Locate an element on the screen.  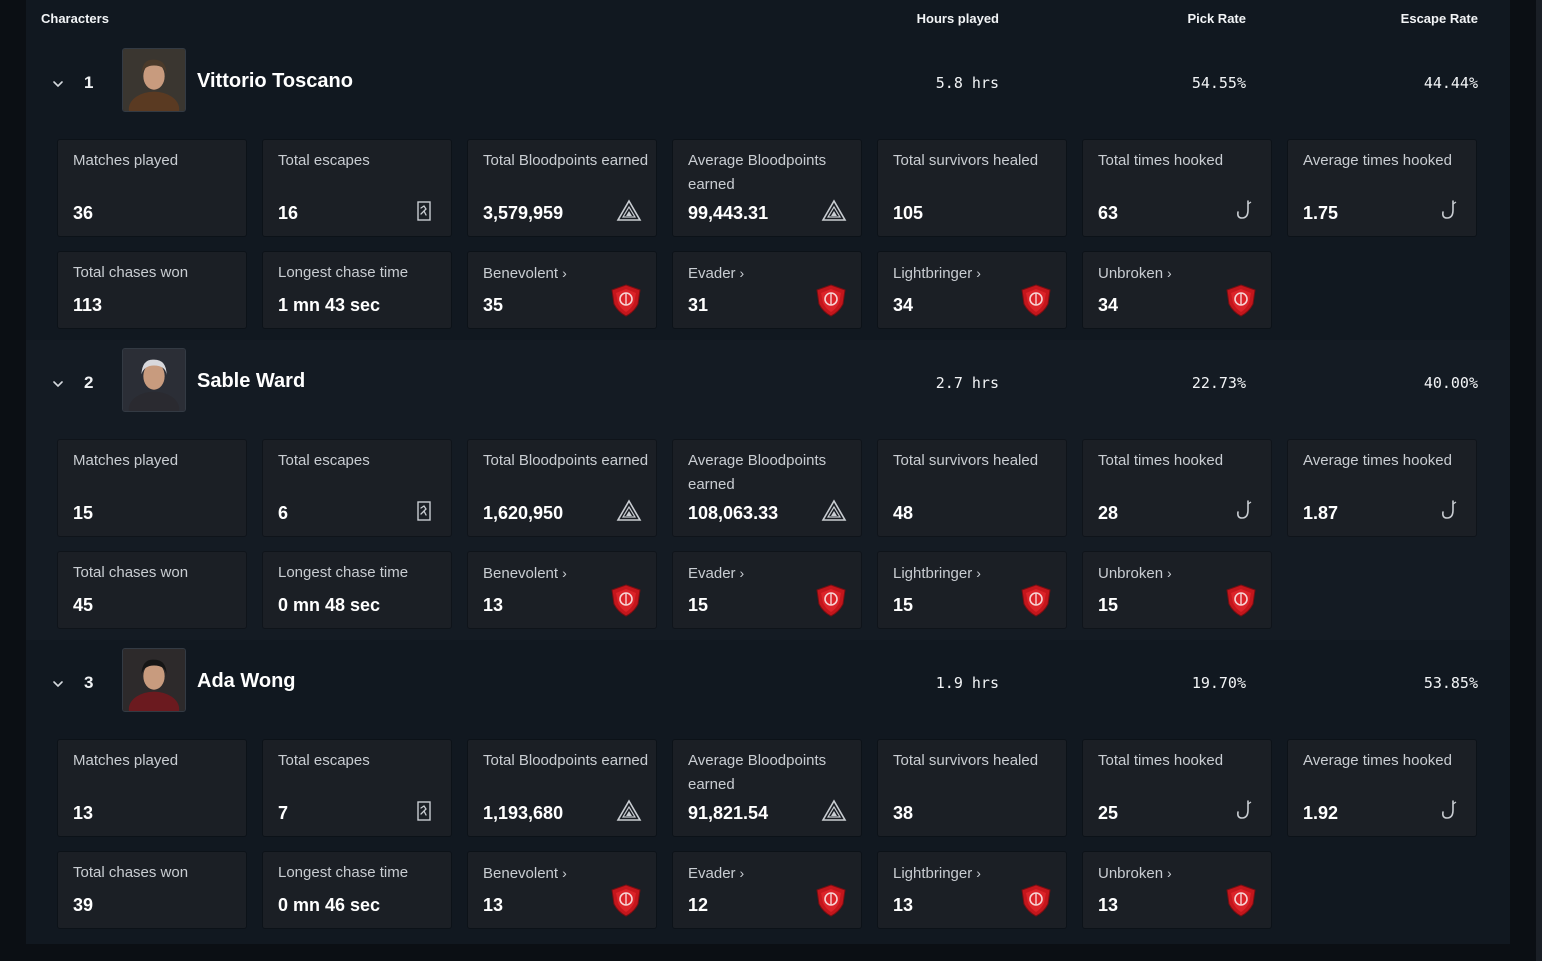
stat-label-text: Total escapes is located at coordinates (324, 160).